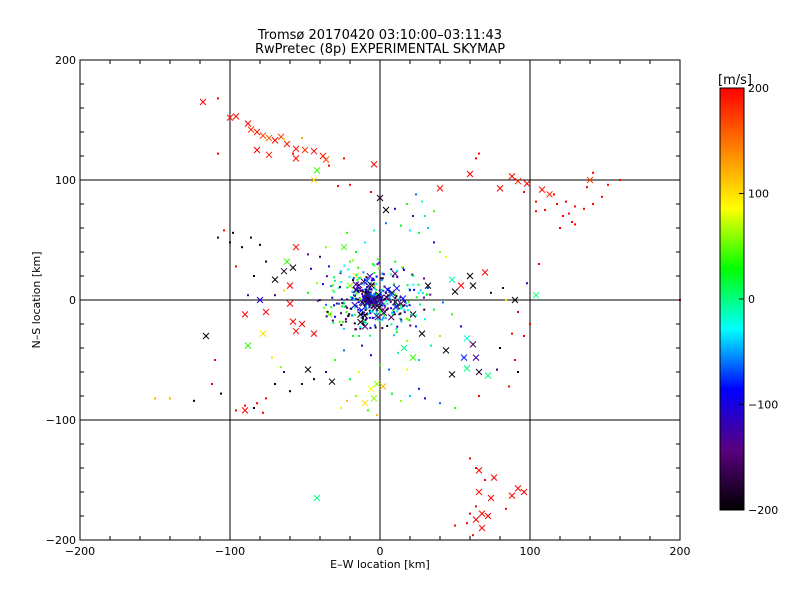 Image resolution: width=800 pixels, height=604 pixels. What do you see at coordinates (379, 35) in the screenshot?
I see `chart-title: Tromsø 20170420 03:10:00–03:11:43` at bounding box center [379, 35].